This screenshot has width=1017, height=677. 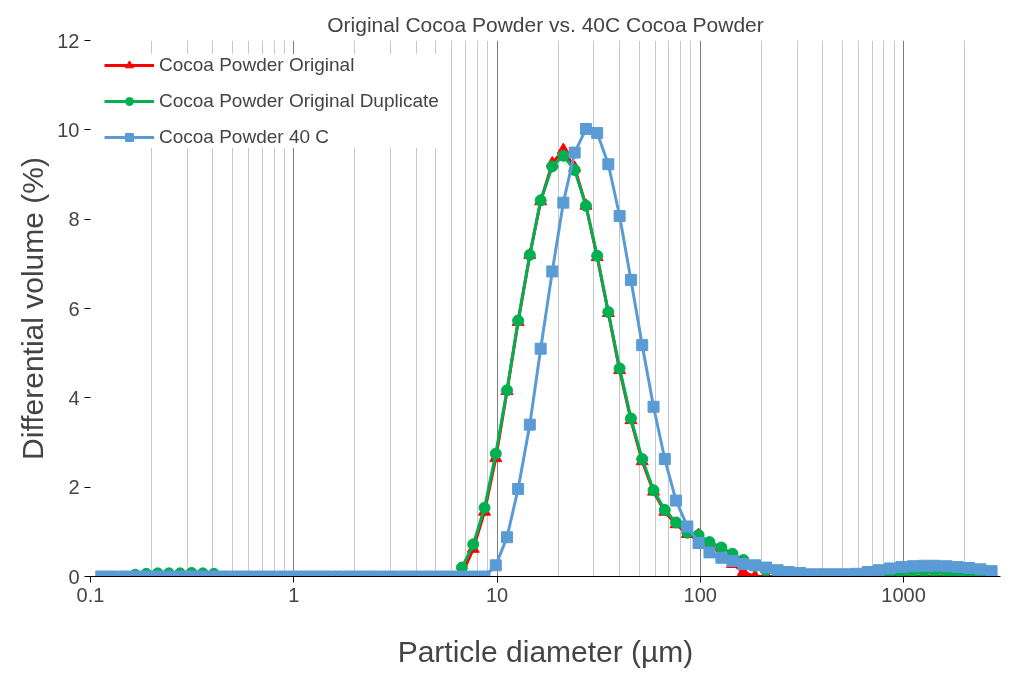 I want to click on legend-label: Cocoa Powder Original, so click(x=257, y=65).